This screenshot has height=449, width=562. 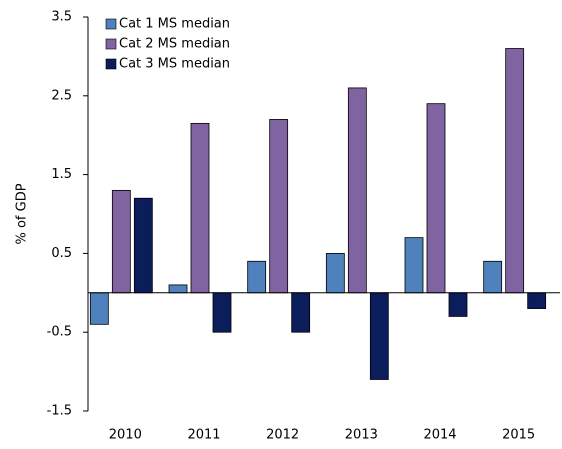 I want to click on x-tick-label: 2015, so click(x=518, y=435).